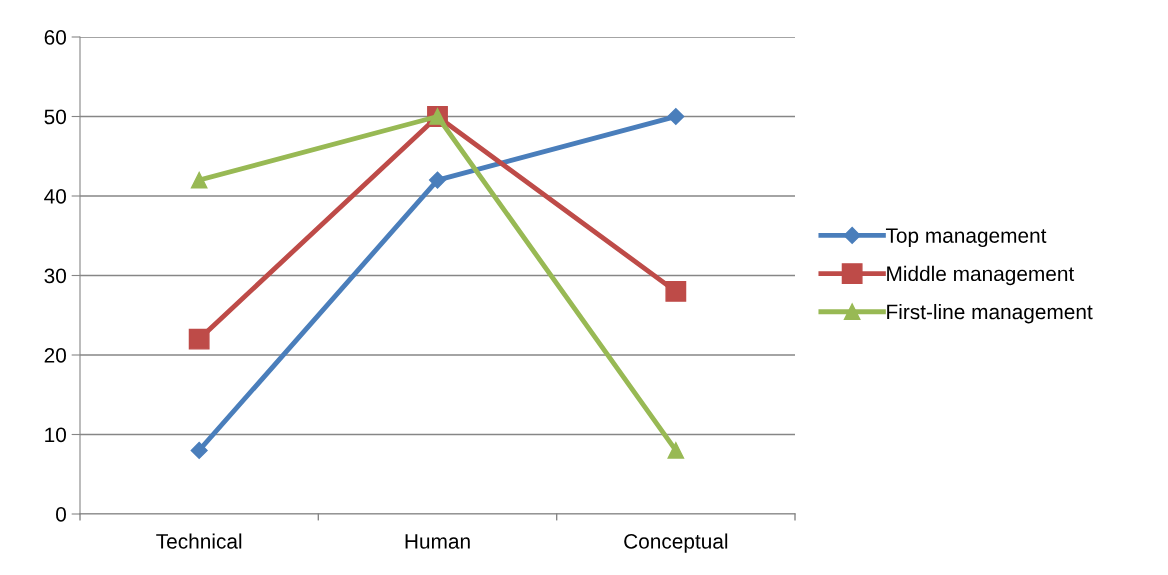 The image size is (1168, 575). What do you see at coordinates (676, 543) in the screenshot?
I see `x-tick-label: Conceptual` at bounding box center [676, 543].